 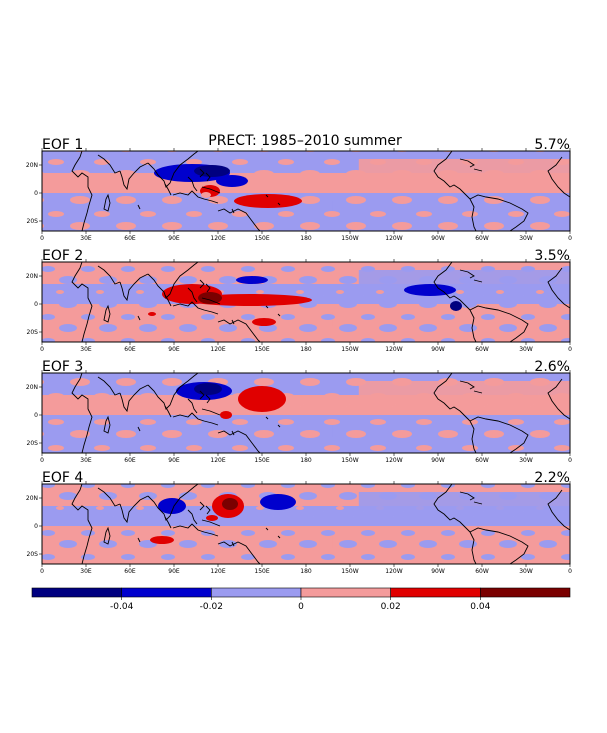 I want to click on panel-label: EOF 1, so click(x=62, y=145).